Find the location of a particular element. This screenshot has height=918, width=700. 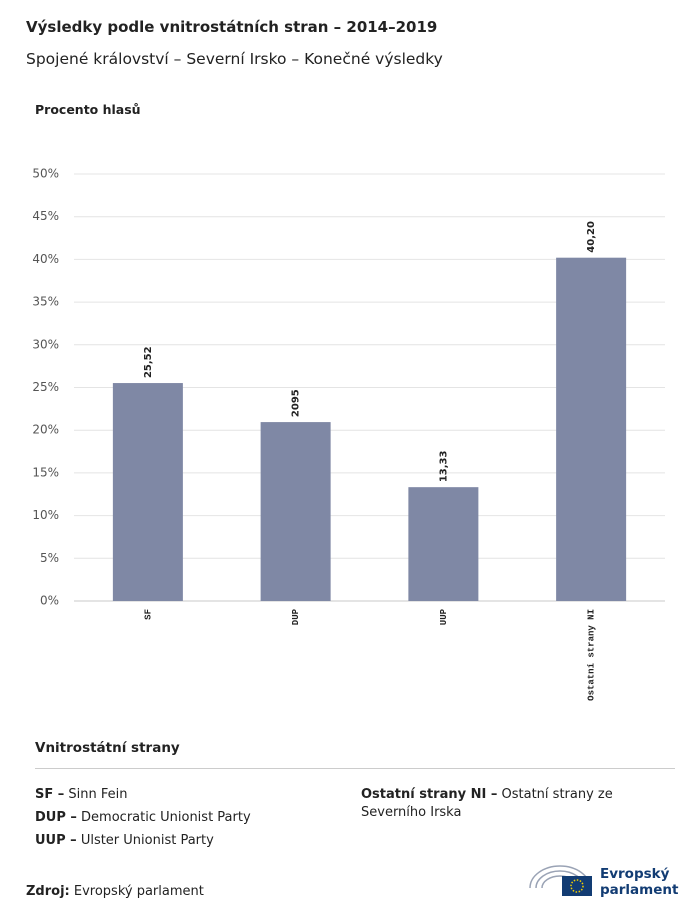

logo-icon is located at coordinates (560, 880).